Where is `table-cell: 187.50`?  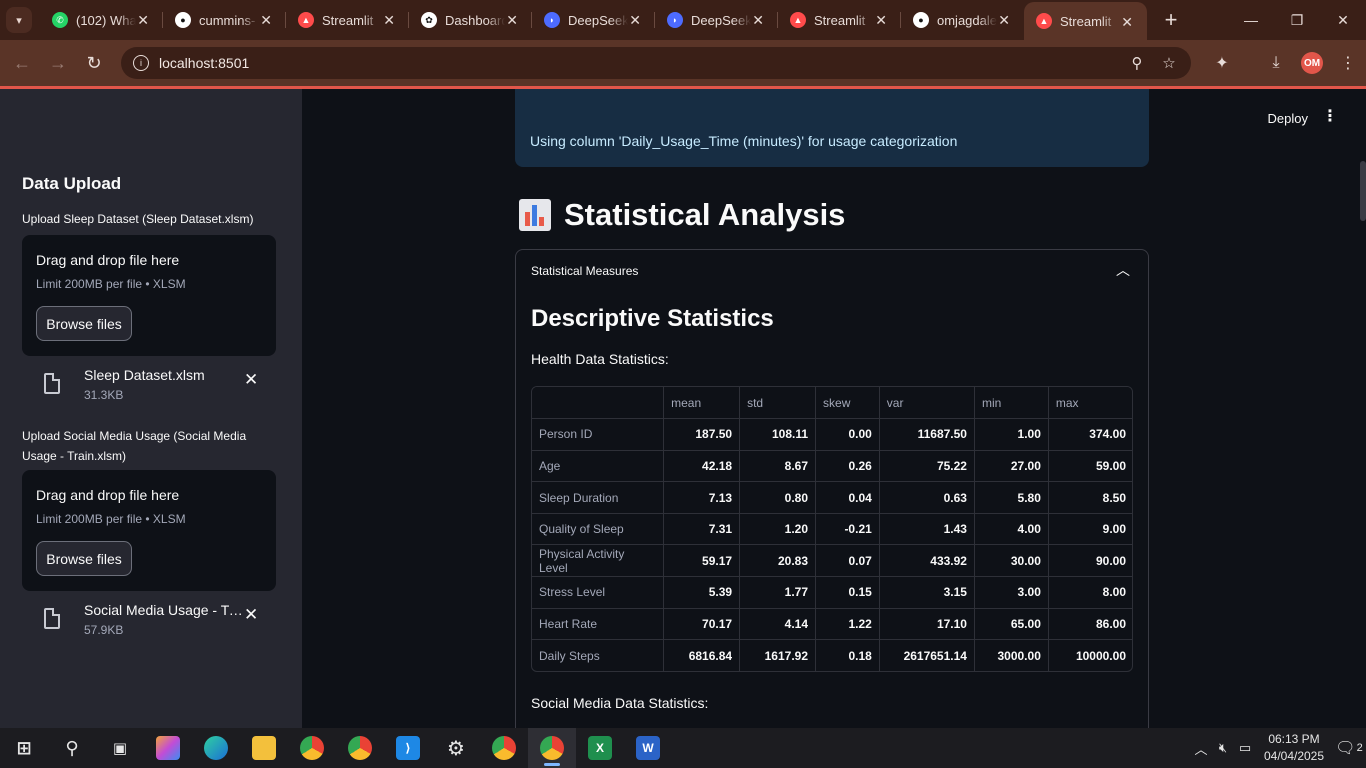 table-cell: 187.50 is located at coordinates (702, 434).